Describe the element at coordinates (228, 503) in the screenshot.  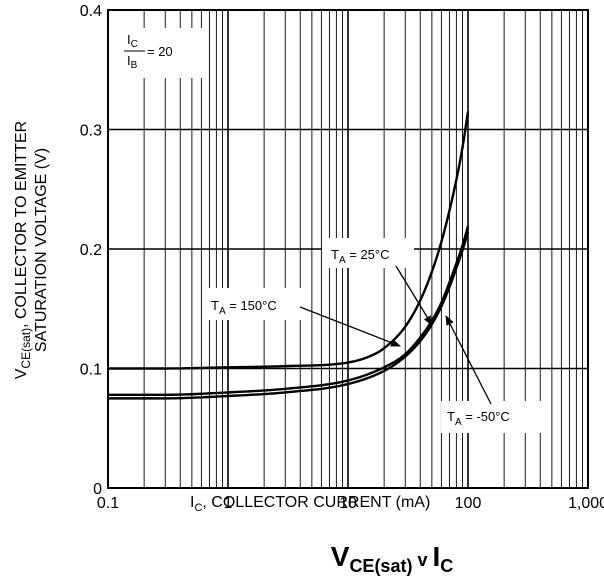
I see `x-tick-label: 1` at that location.